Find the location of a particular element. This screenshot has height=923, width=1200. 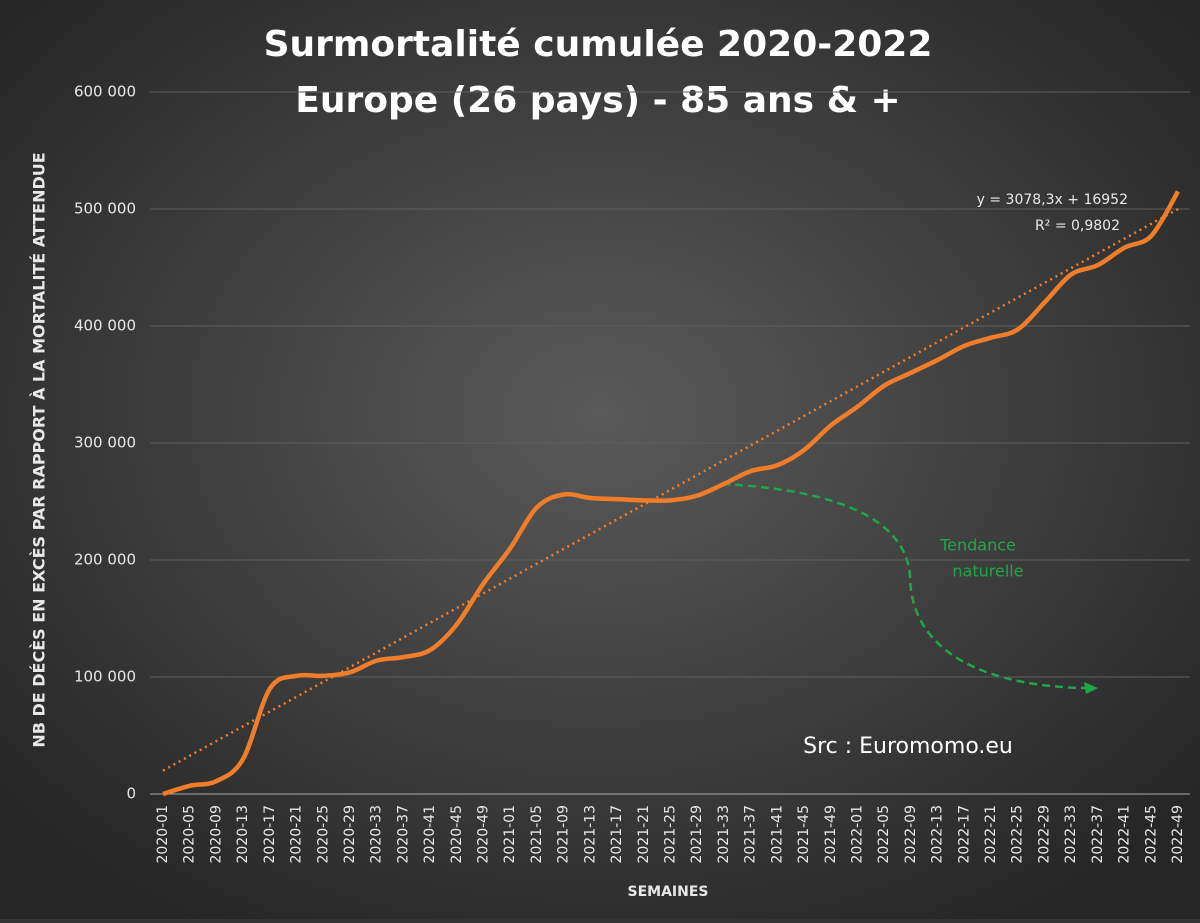

annotation: naturelle is located at coordinates (987, 571).